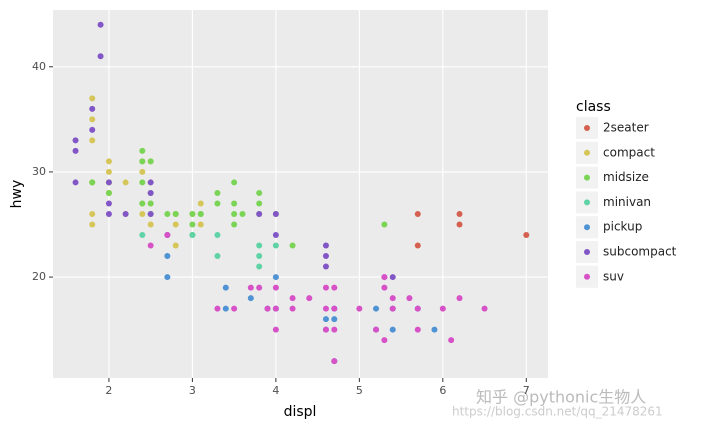 This screenshot has width=704, height=434. Describe the element at coordinates (275, 390) in the screenshot. I see `x-tick-label: 4` at that location.